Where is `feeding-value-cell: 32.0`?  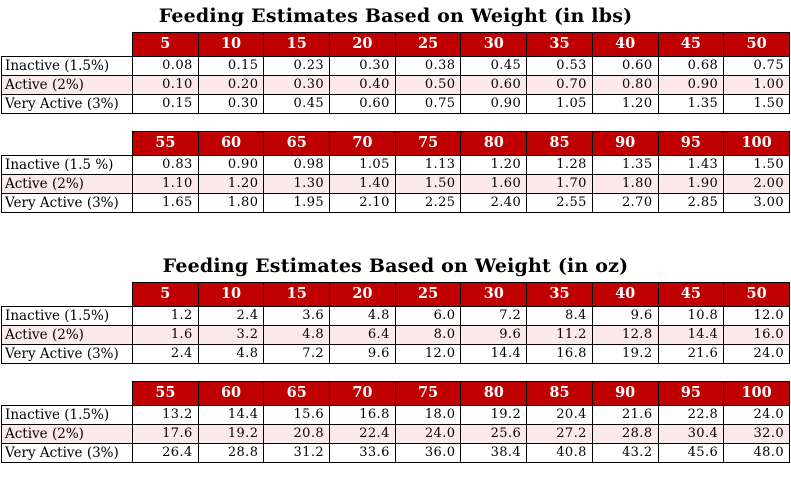 feeding-value-cell: 32.0 is located at coordinates (756, 434).